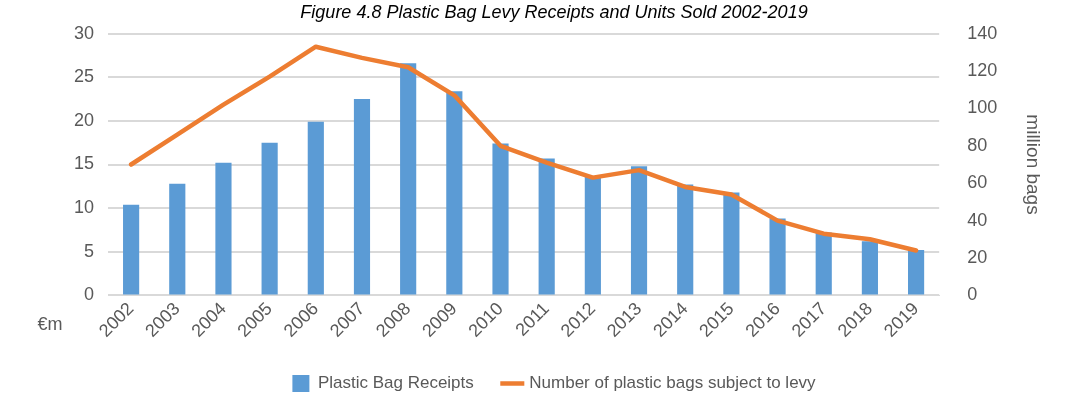 This screenshot has height=410, width=1068. Describe the element at coordinates (673, 383) in the screenshot. I see `legend-label: Number of plastic bags subject to levy` at that location.